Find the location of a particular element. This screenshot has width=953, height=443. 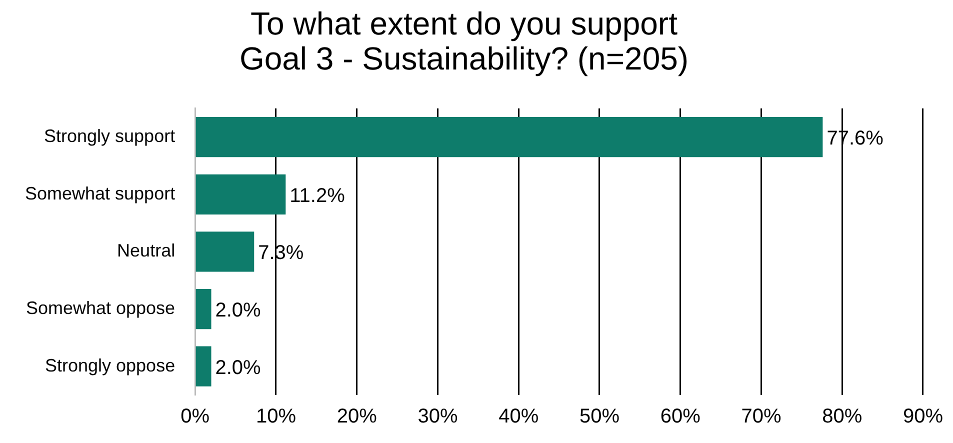

x-tick-label: 80% is located at coordinates (842, 417).